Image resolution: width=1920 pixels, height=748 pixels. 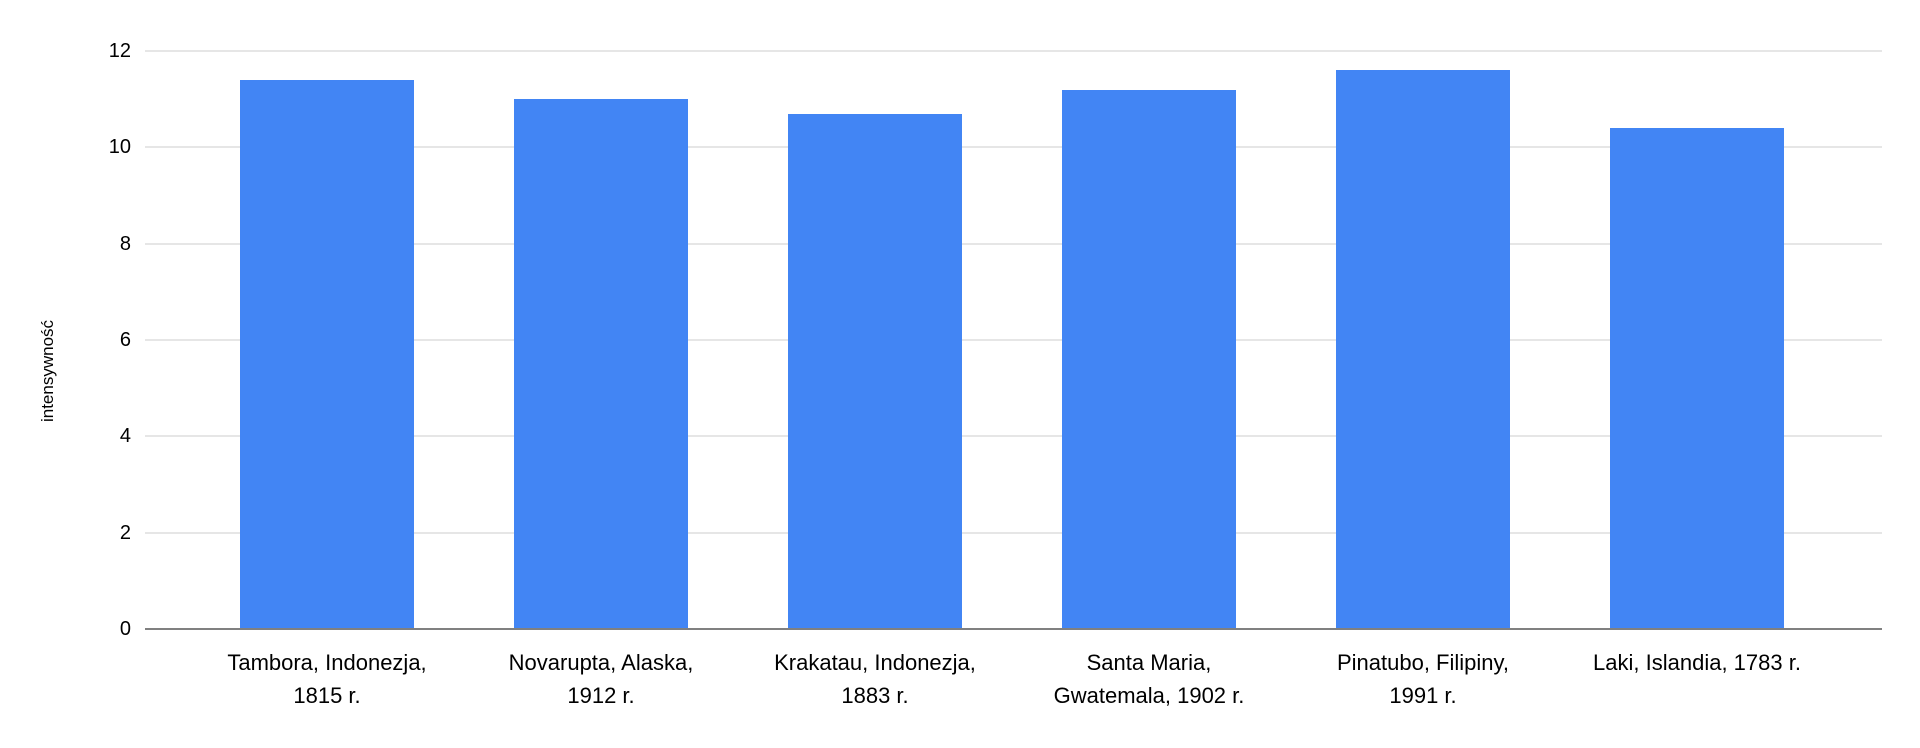 What do you see at coordinates (119, 51) in the screenshot?
I see `y-tick-label: 12` at bounding box center [119, 51].